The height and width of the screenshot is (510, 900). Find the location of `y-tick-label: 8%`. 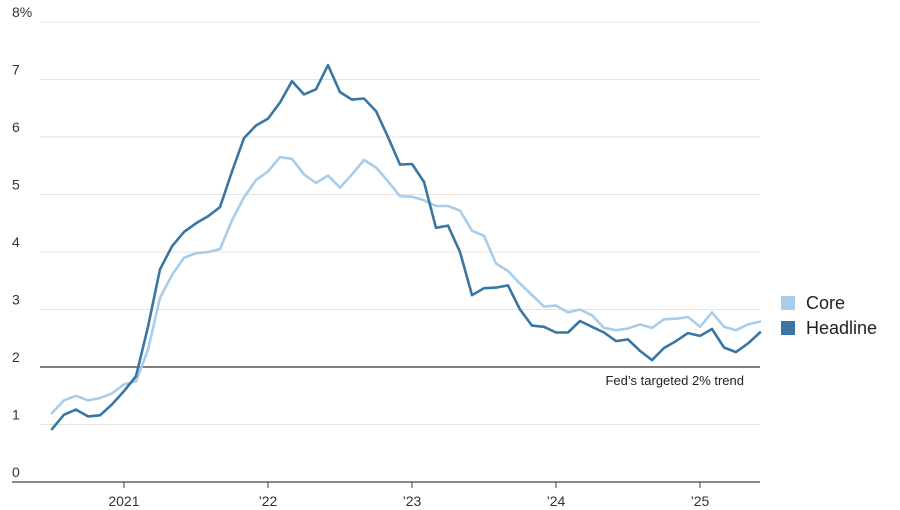

y-tick-label: 8% is located at coordinates (22, 12).